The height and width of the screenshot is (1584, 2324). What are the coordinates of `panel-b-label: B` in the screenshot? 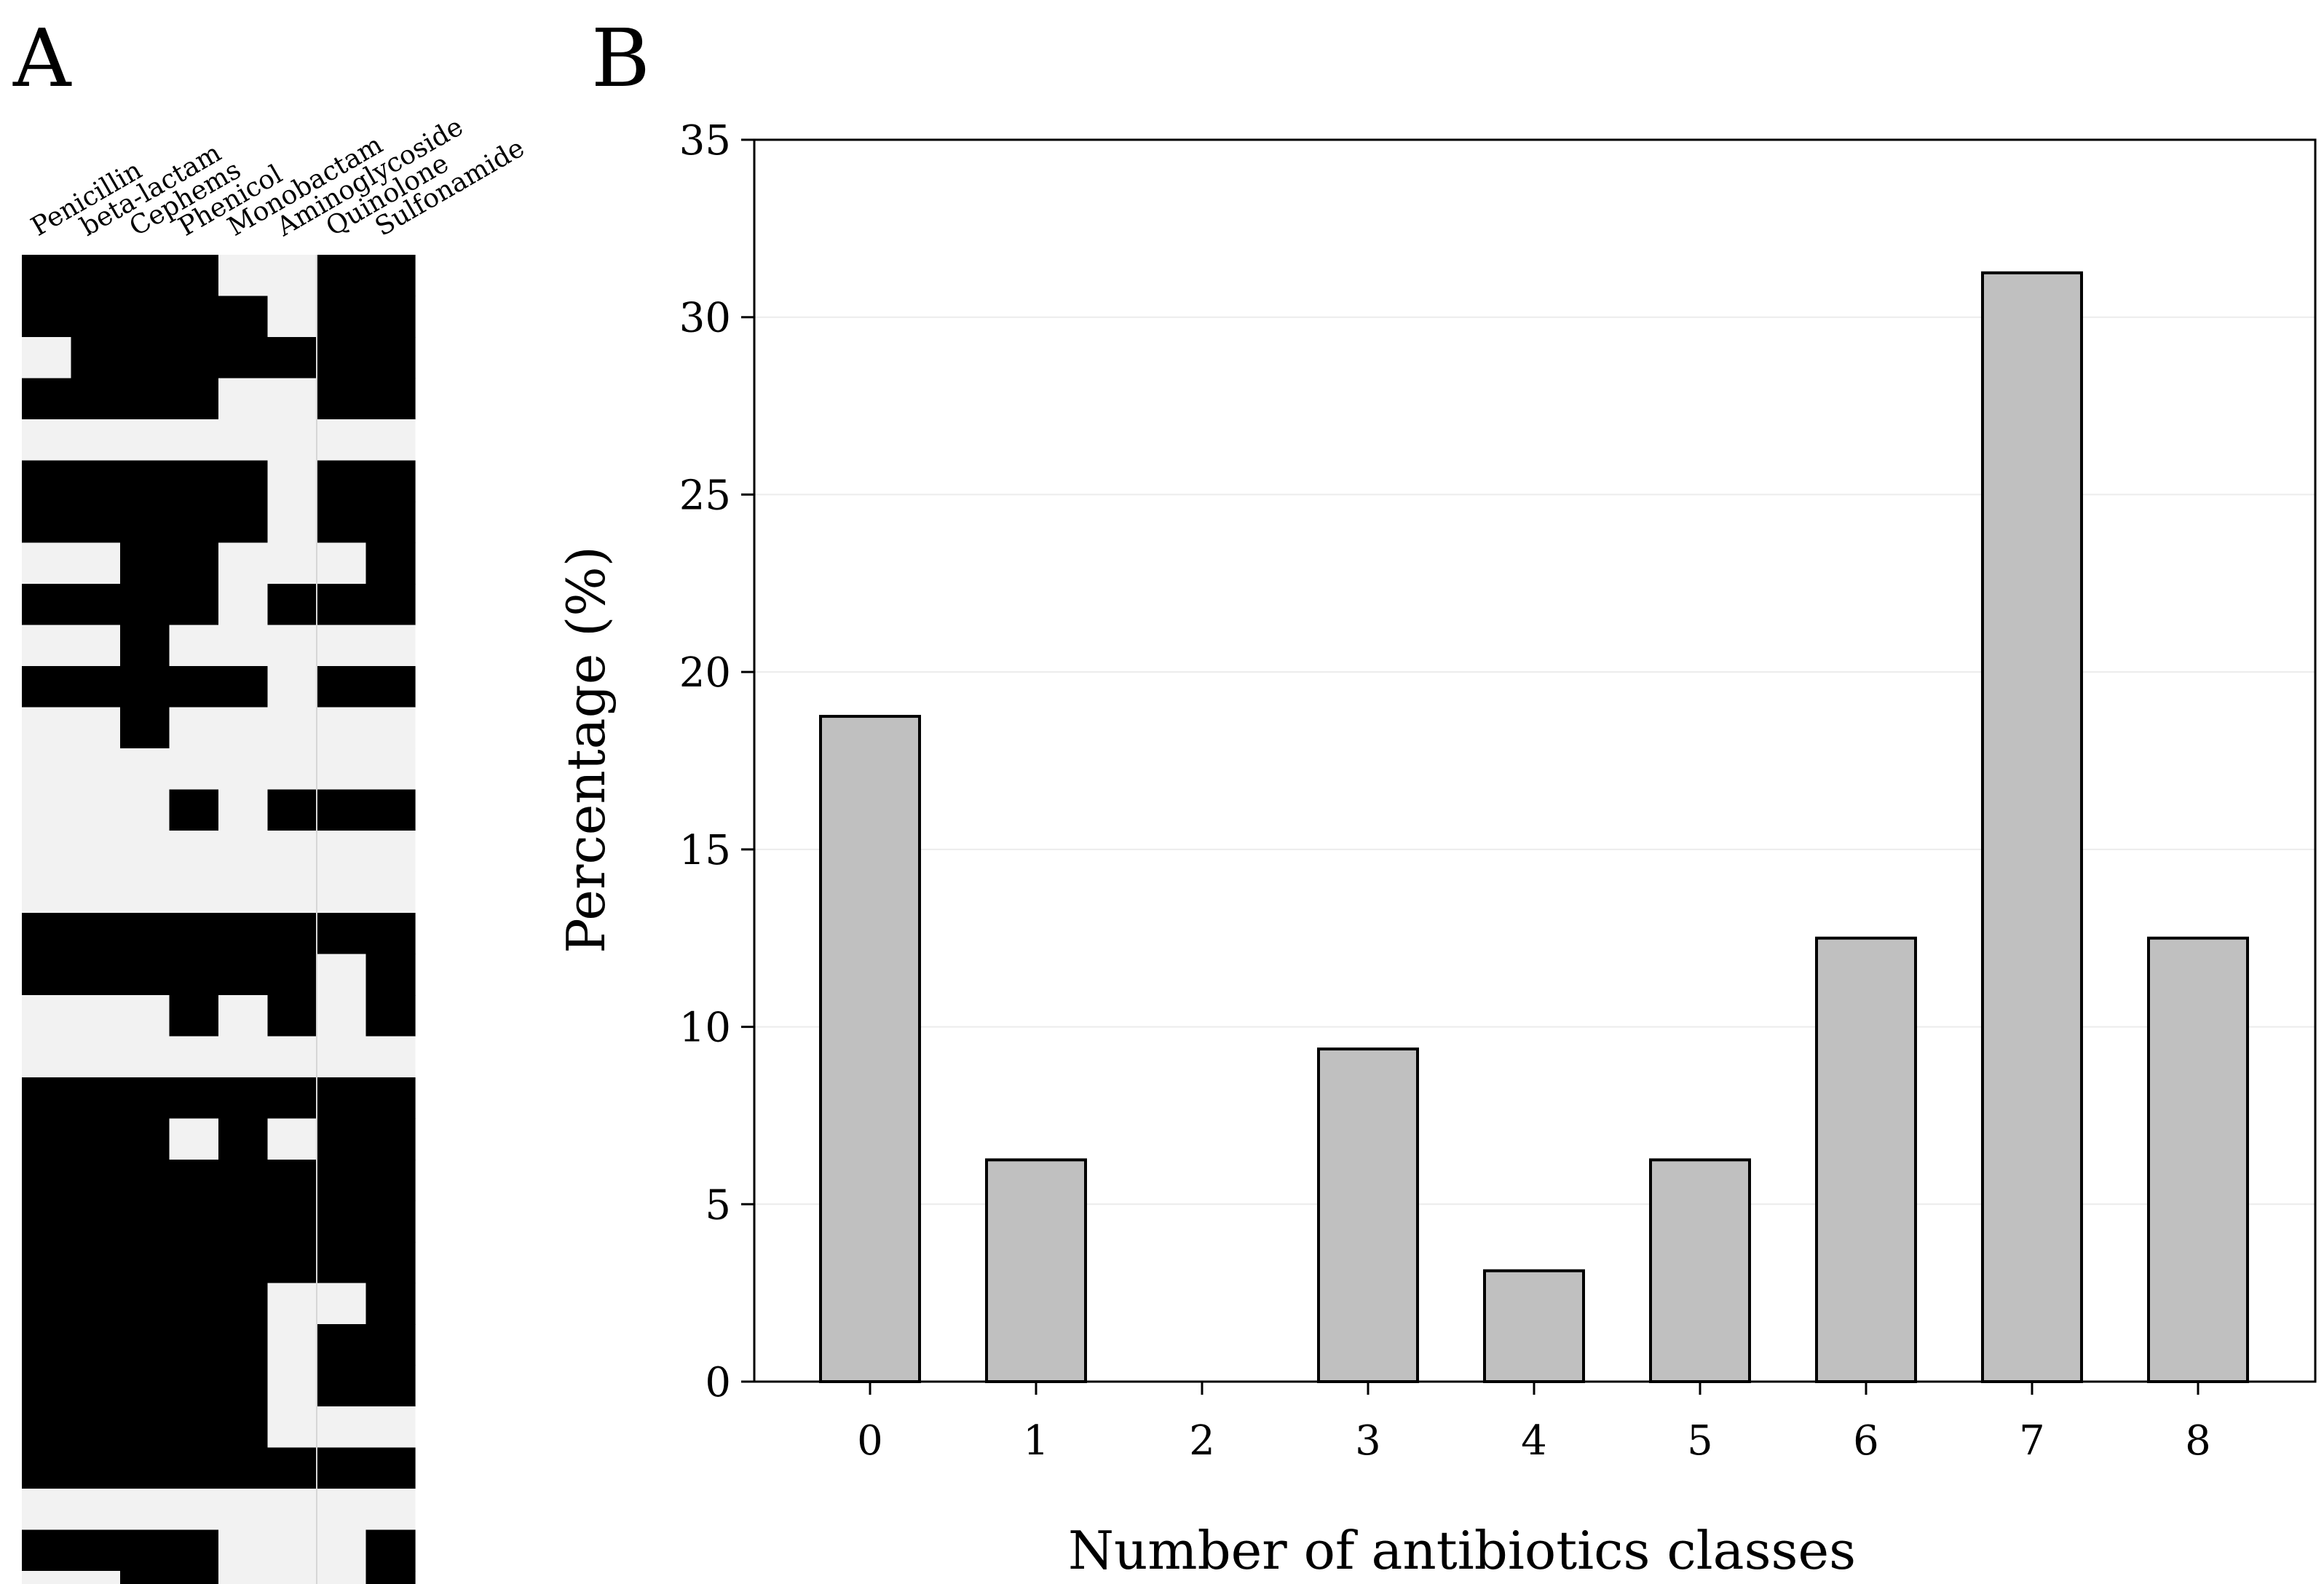 It's located at (620, 58).